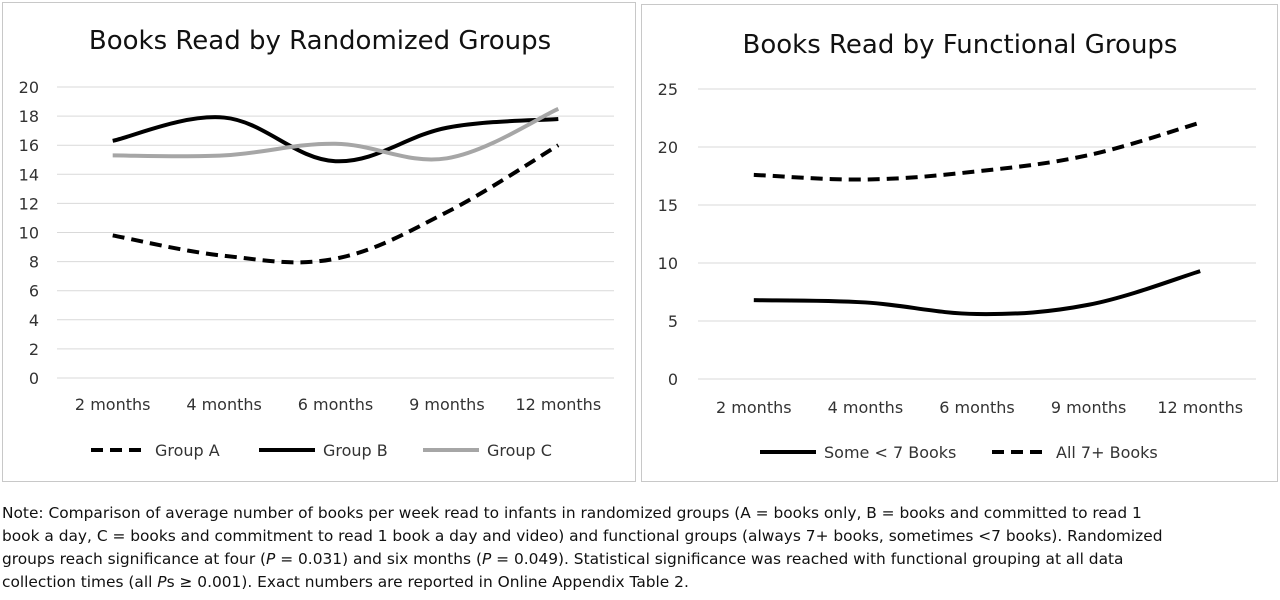 The image size is (1280, 600). Describe the element at coordinates (977, 151) in the screenshot. I see `series-line-all-7-books` at that location.